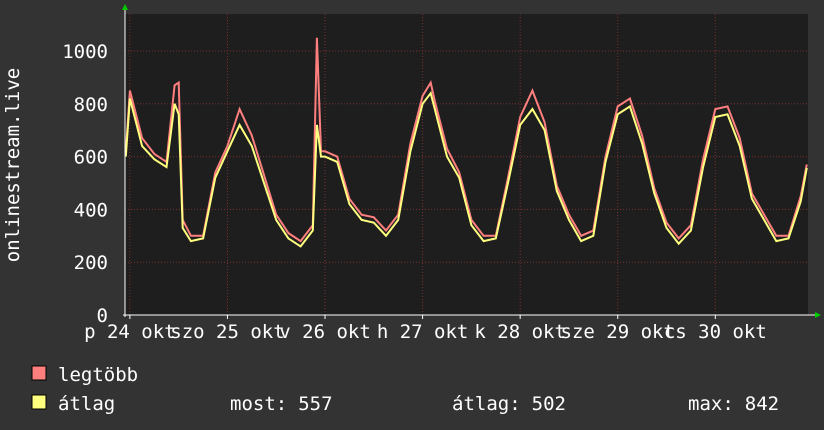 This screenshot has height=430, width=824. I want to click on x-tick-label: h 27 okt, so click(423, 332).